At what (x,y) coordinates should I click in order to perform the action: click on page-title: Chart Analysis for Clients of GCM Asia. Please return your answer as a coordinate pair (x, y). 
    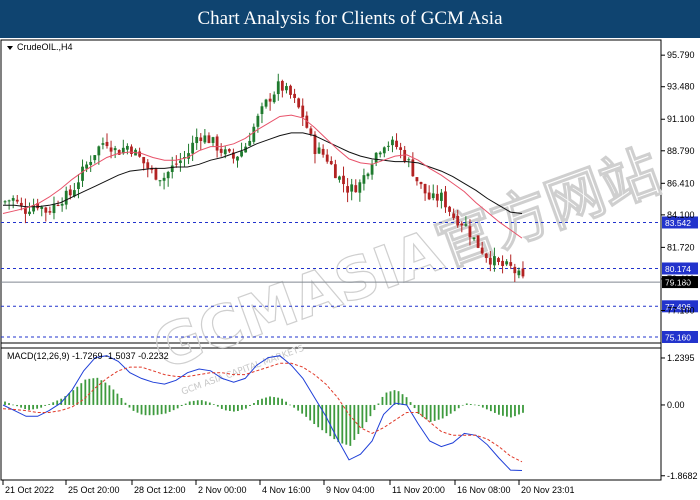
    Looking at the image, I should click on (350, 18).